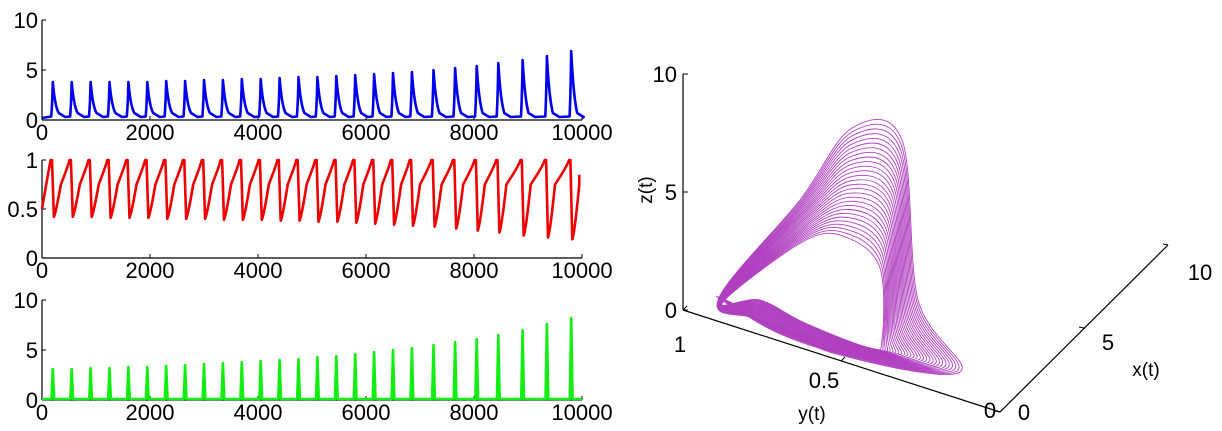  I want to click on x-axis-line, so click(1084, 328).